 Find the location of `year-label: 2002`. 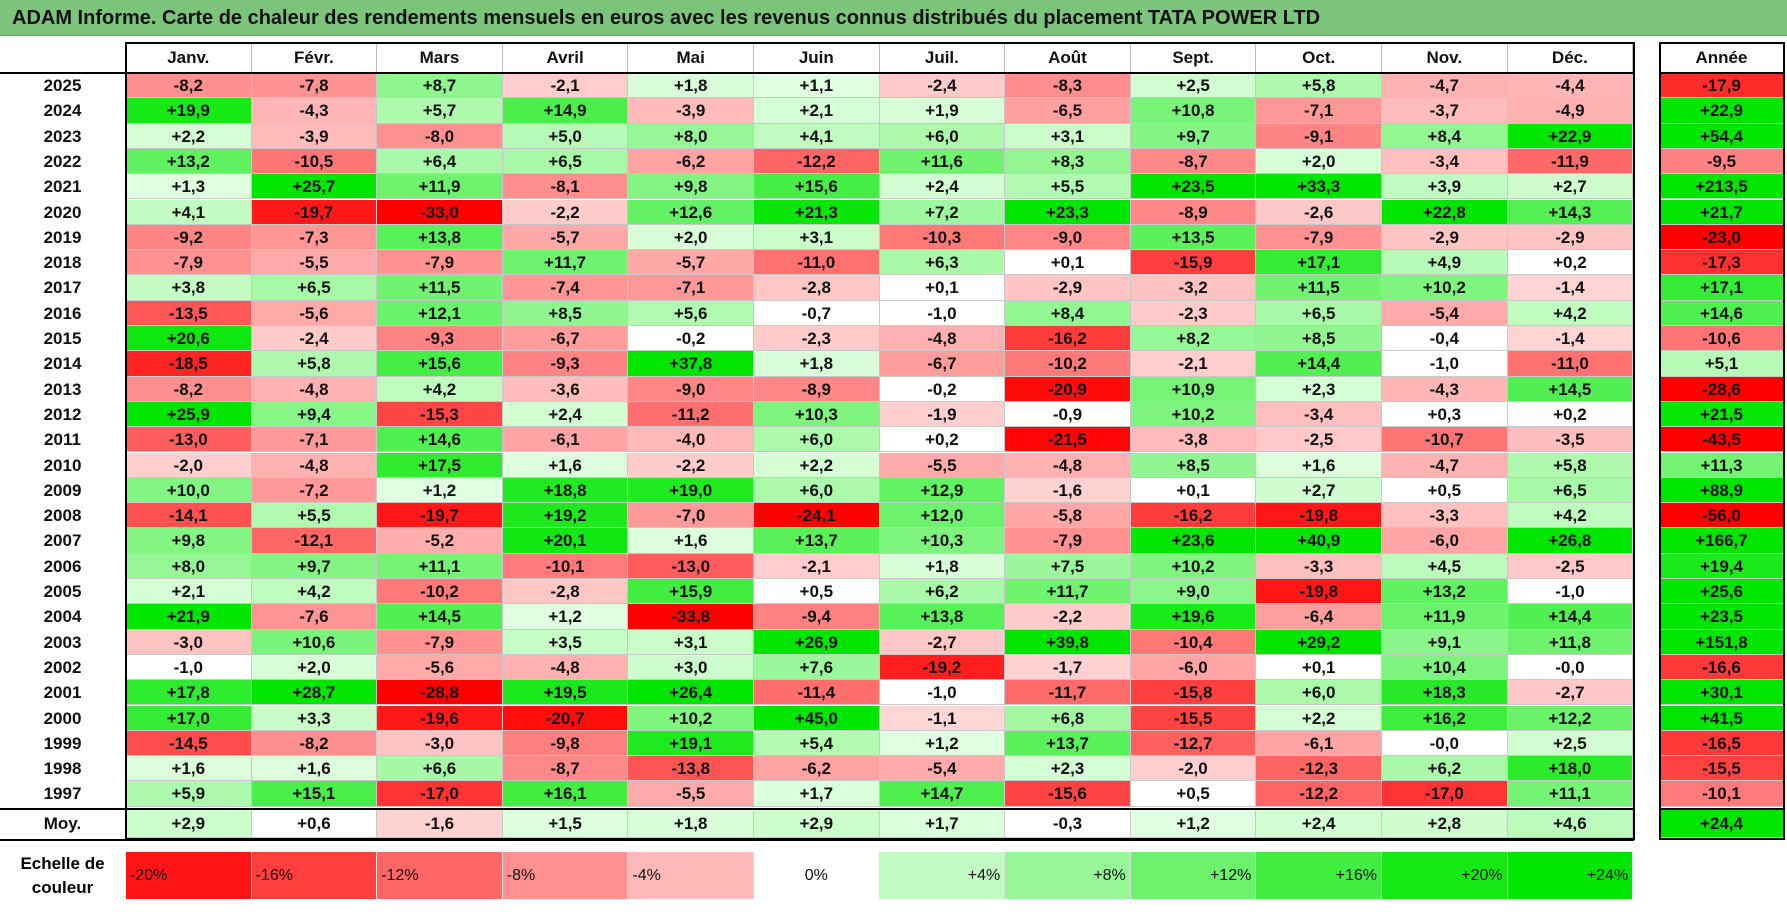

year-label: 2002 is located at coordinates (62, 667).